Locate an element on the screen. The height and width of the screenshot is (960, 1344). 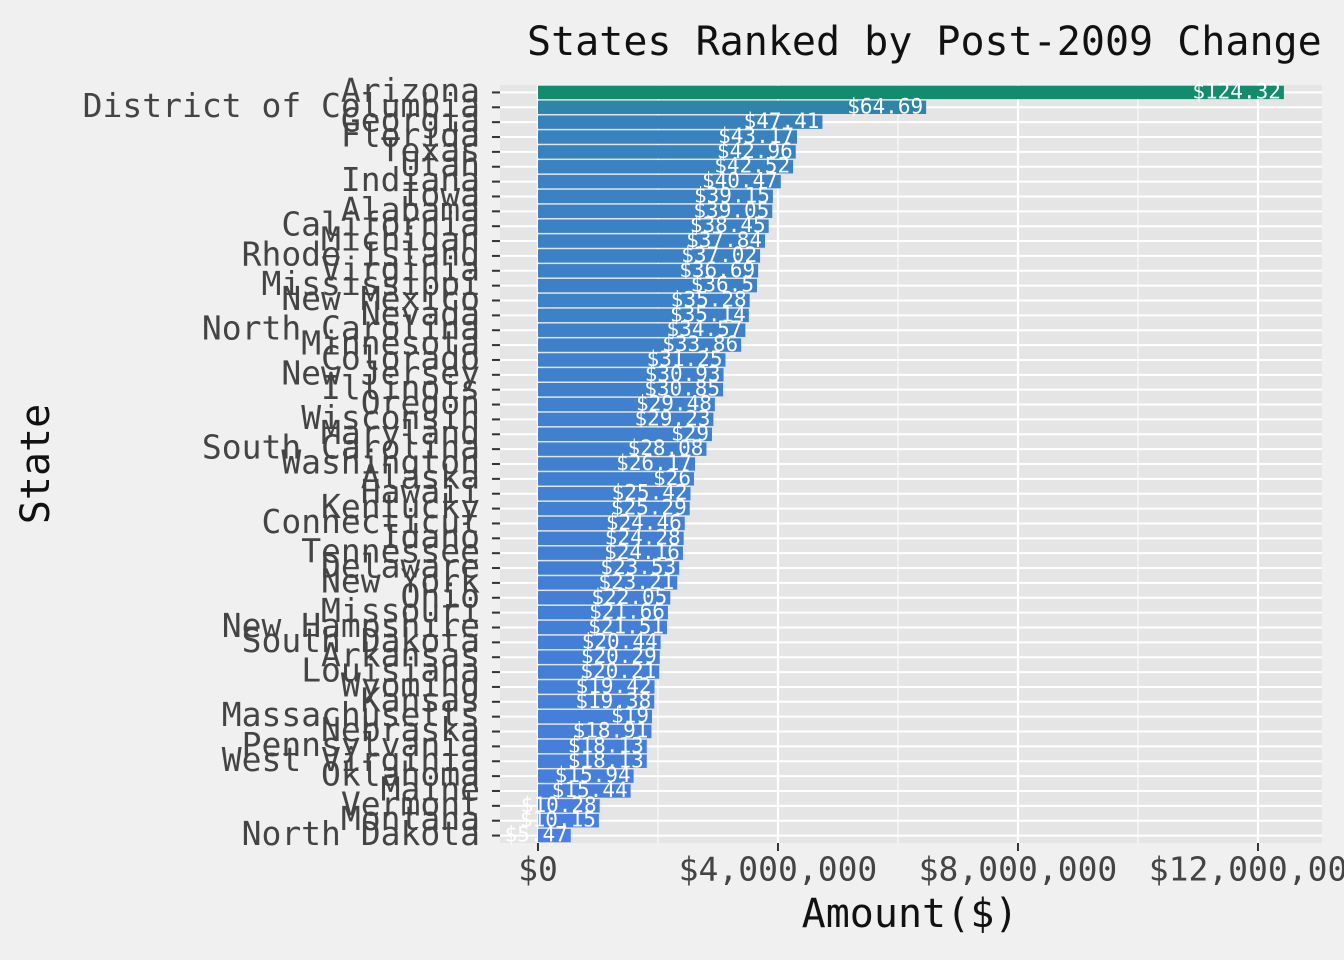
value-label: $20.44 is located at coordinates (620, 641).